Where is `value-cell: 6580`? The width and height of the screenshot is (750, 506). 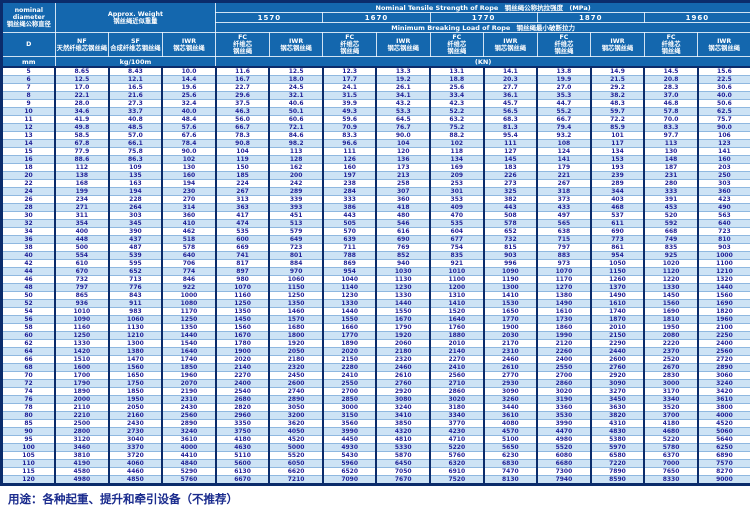
value-cell: 6580 is located at coordinates (617, 455).